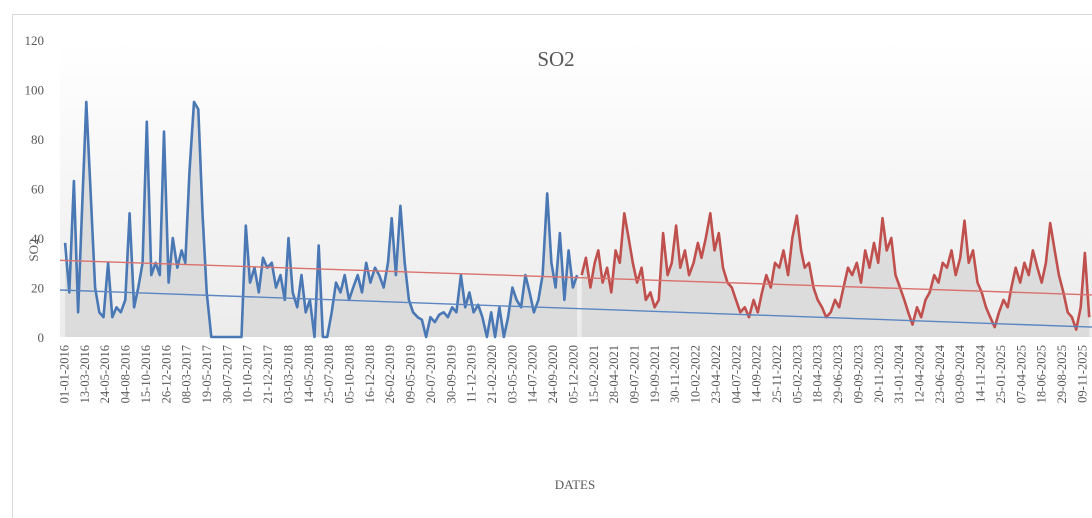 The width and height of the screenshot is (1092, 518). Describe the element at coordinates (431, 374) in the screenshot. I see `x-tick-label: 20-07-2019` at that location.